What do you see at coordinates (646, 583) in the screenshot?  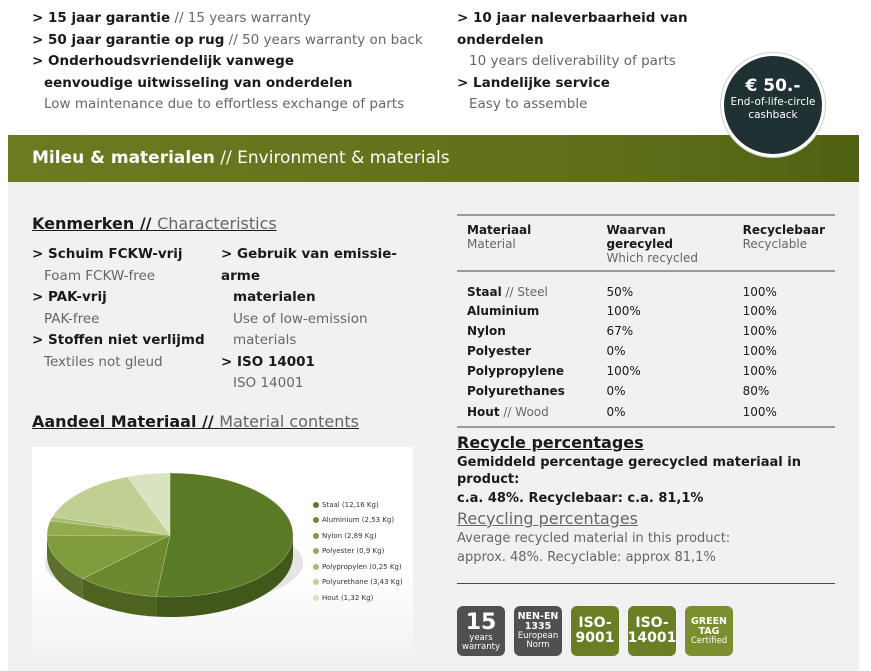 I see `divider` at bounding box center [646, 583].